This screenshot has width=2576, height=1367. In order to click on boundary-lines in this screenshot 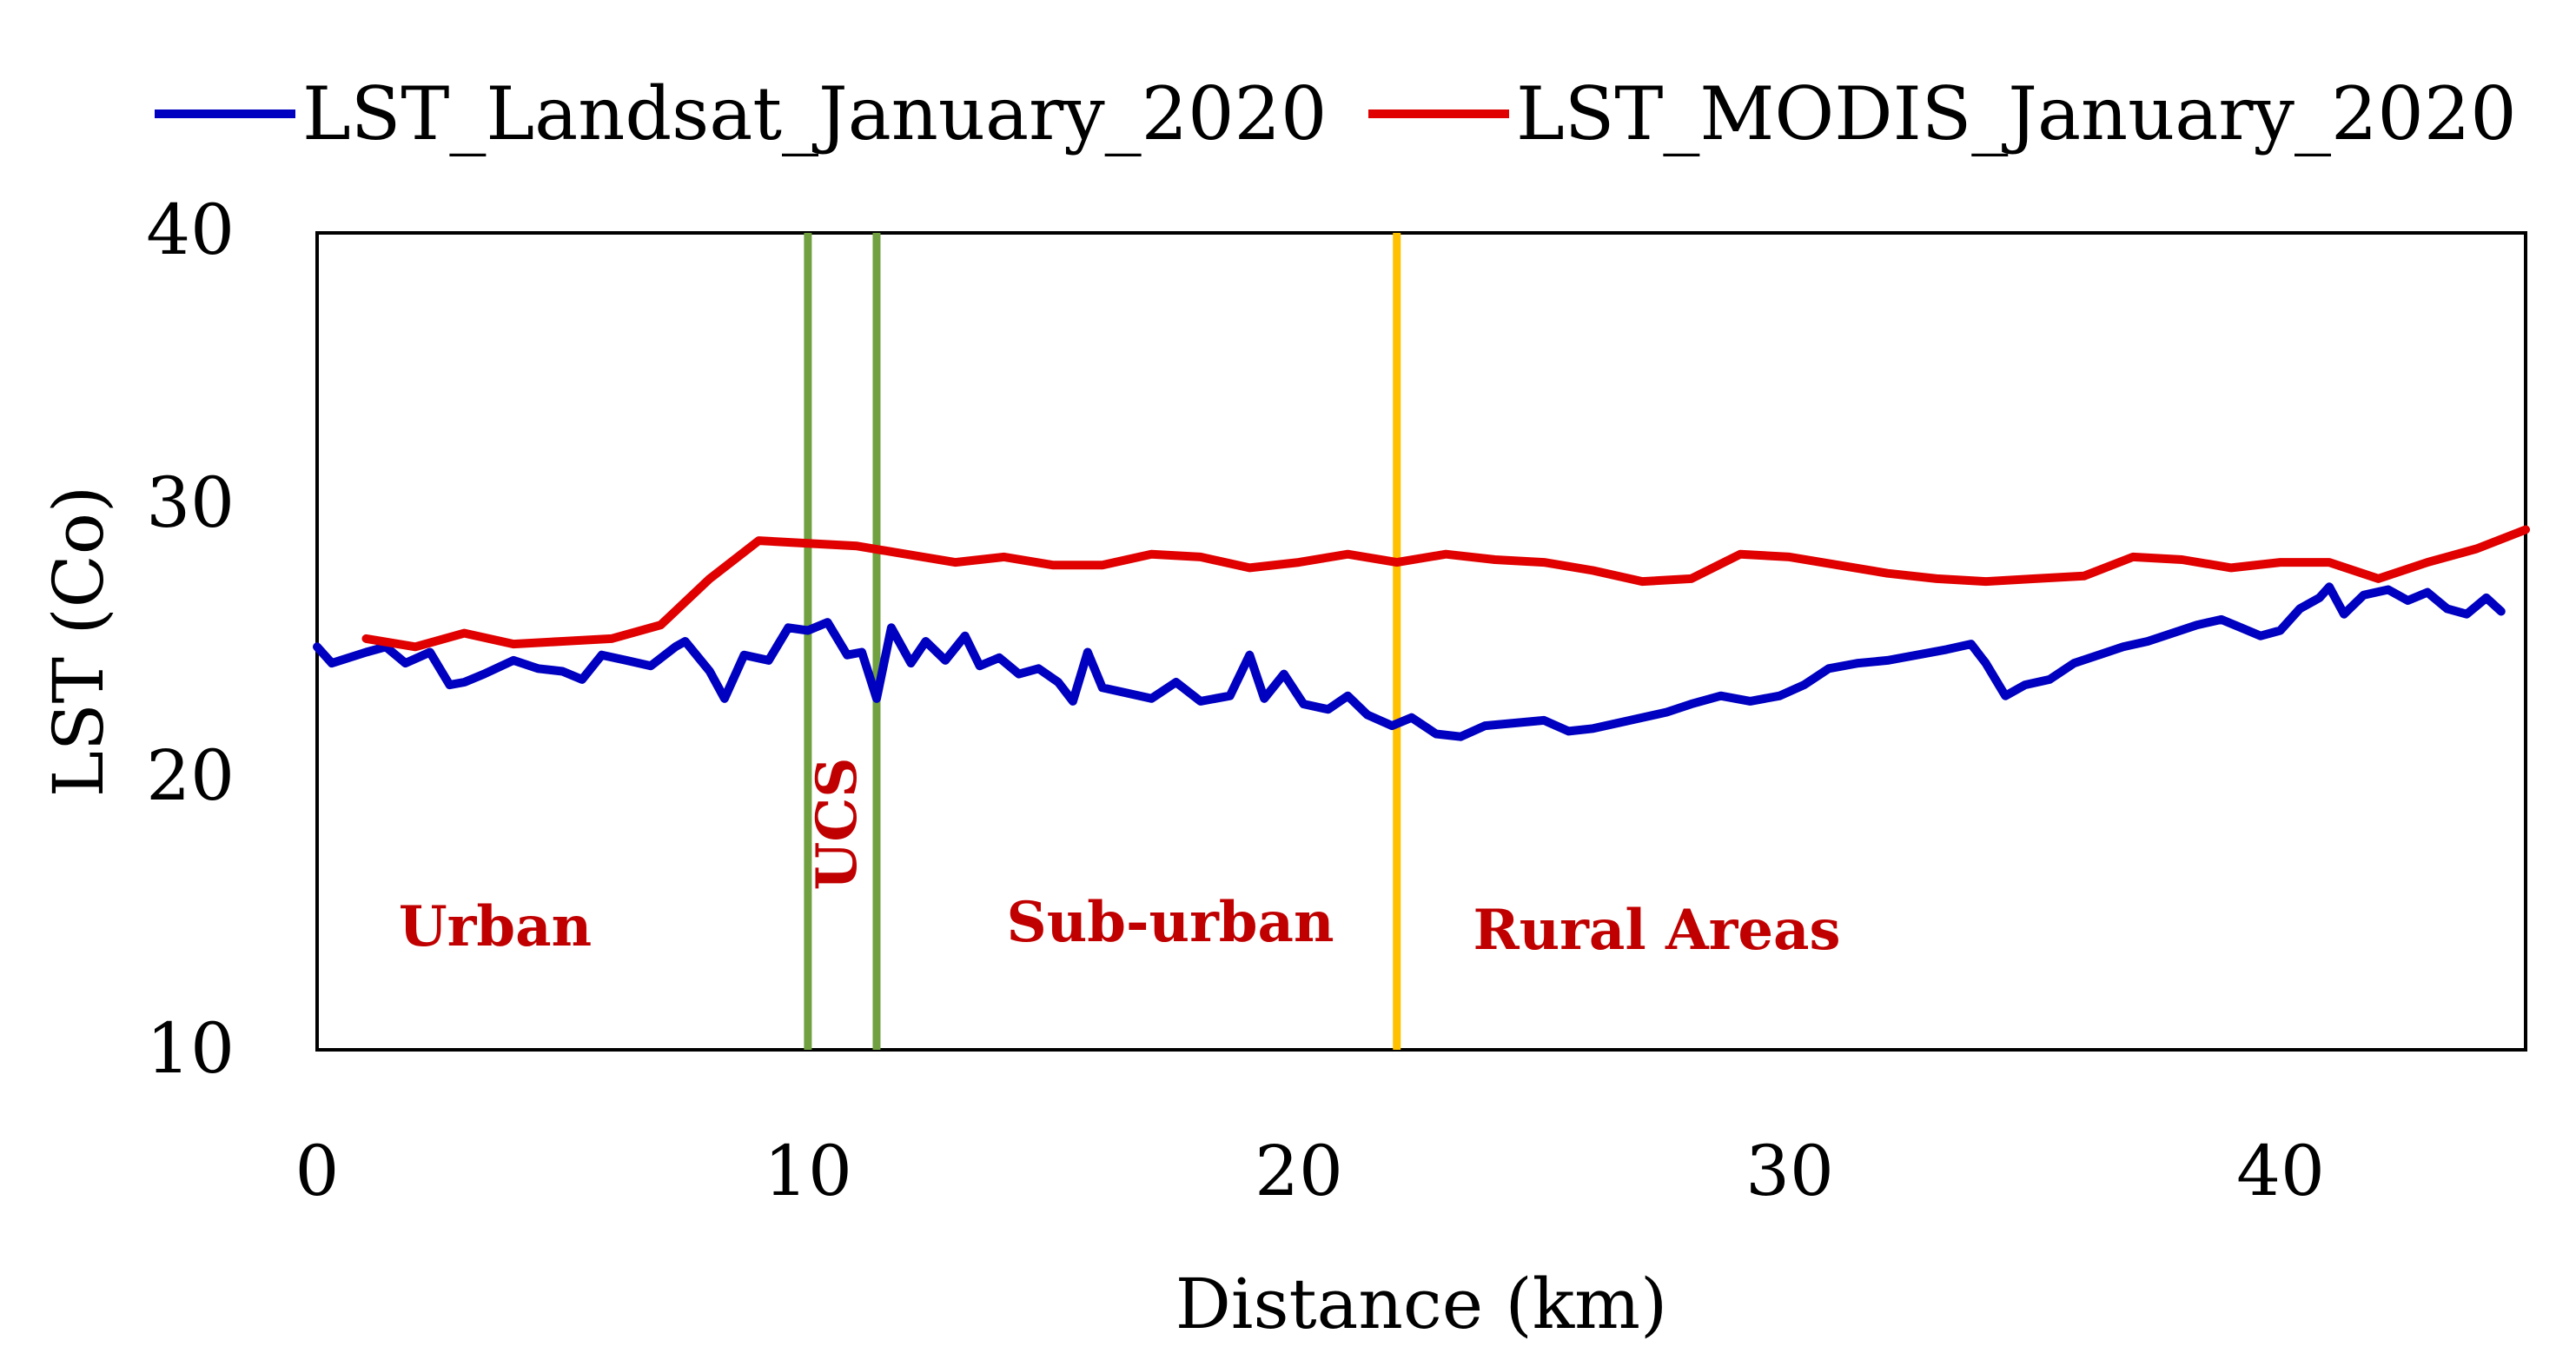, I will do `click(1102, 641)`.